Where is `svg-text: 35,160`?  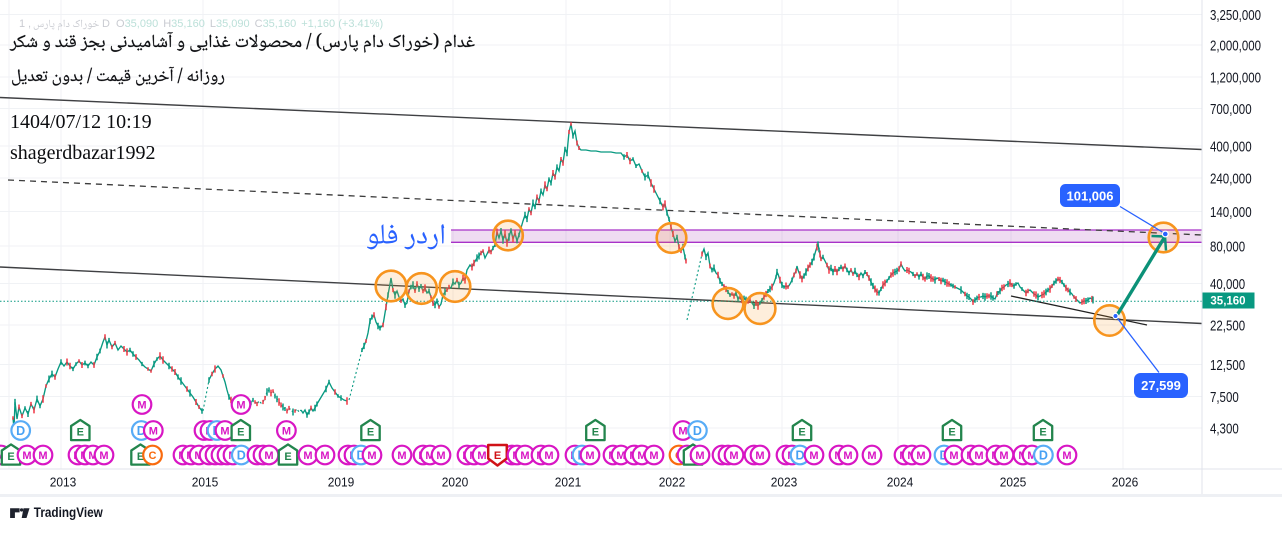 svg-text: 35,160 is located at coordinates (1227, 302).